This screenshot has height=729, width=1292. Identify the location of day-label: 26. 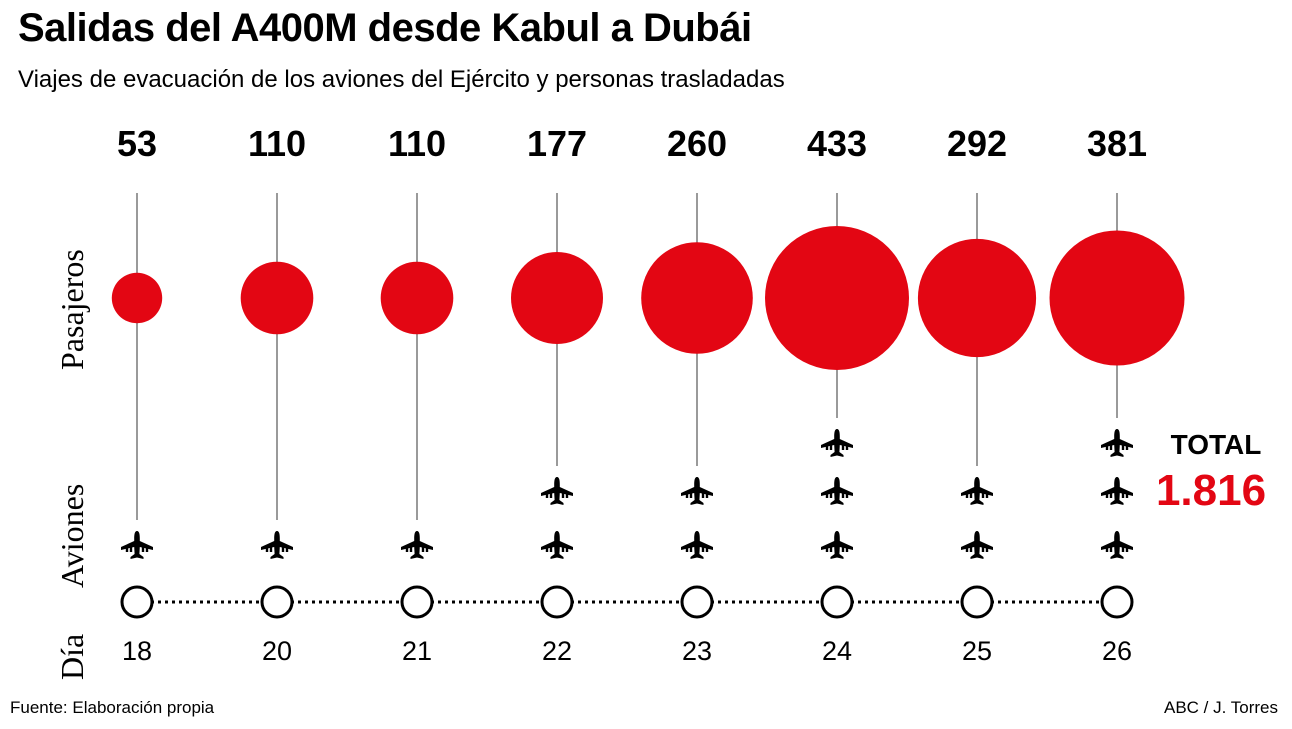
(1117, 651).